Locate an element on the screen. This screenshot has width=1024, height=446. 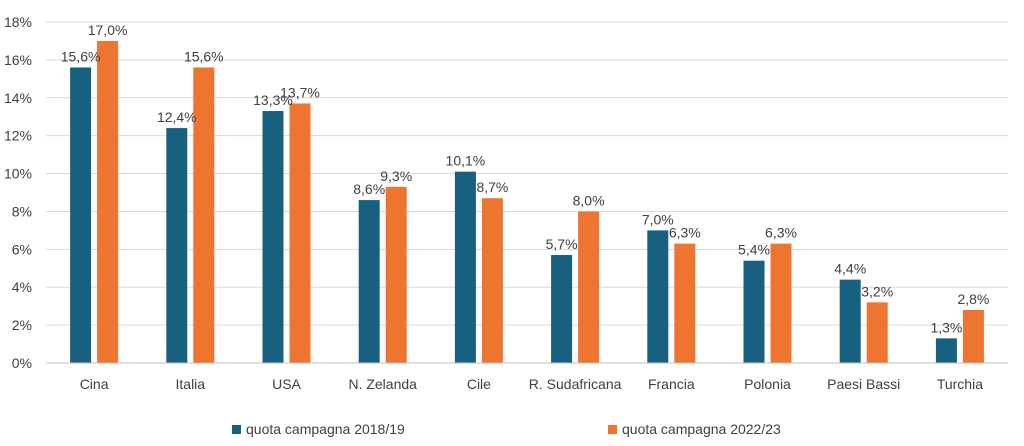
y-tick-label: 16% is located at coordinates (18, 60).